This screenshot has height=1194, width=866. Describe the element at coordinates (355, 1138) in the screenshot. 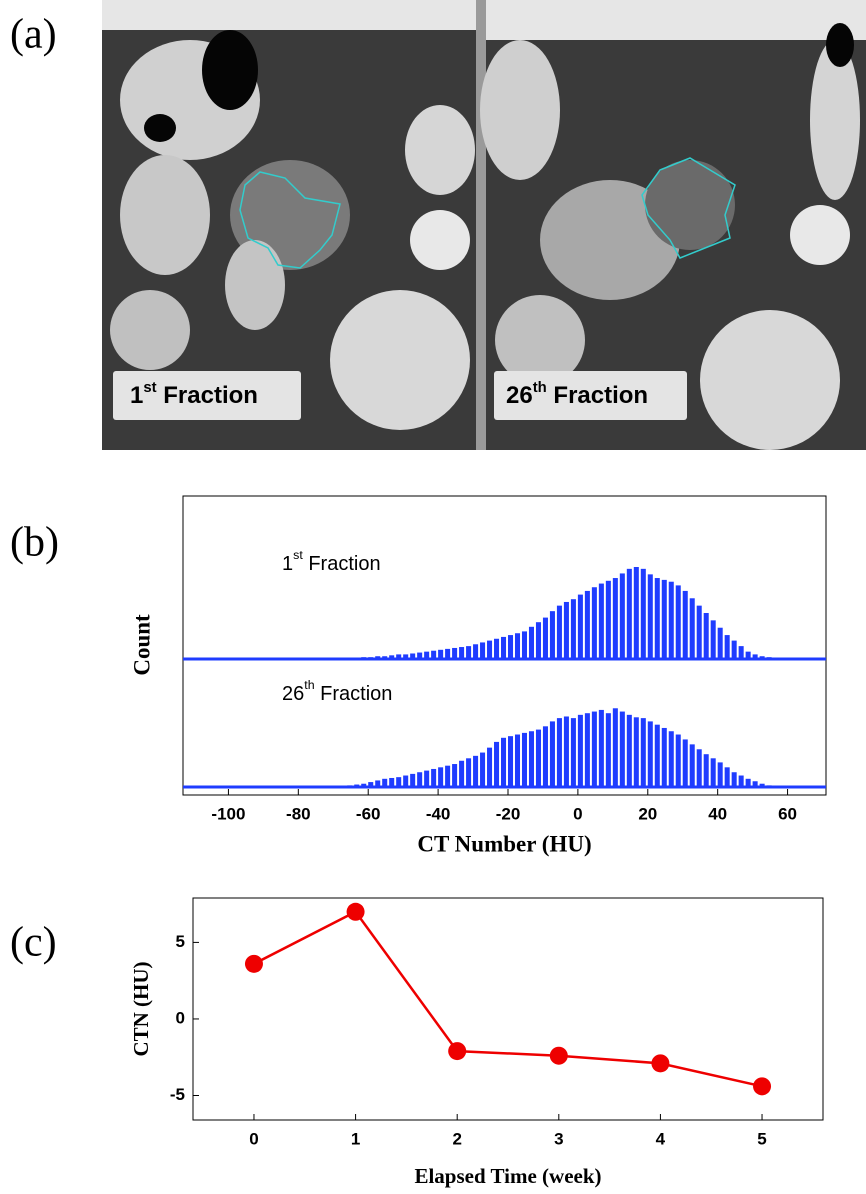

I see `x-tick-label: 1` at that location.